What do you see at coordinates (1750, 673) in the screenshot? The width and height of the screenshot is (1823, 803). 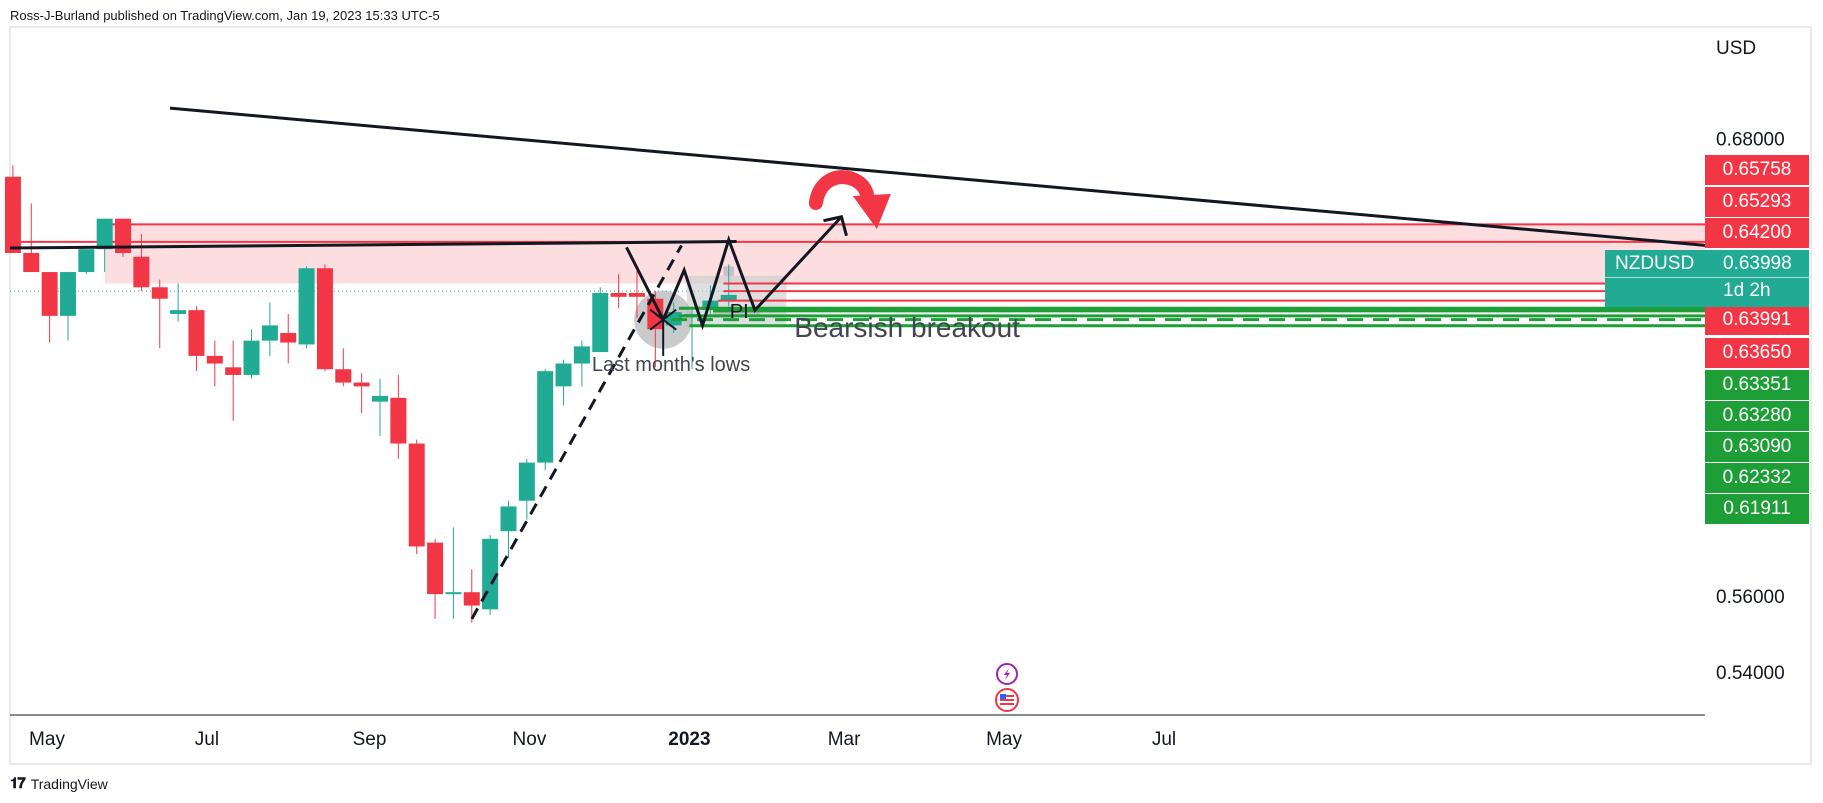 I see `y-tick-label: 0.54000` at bounding box center [1750, 673].